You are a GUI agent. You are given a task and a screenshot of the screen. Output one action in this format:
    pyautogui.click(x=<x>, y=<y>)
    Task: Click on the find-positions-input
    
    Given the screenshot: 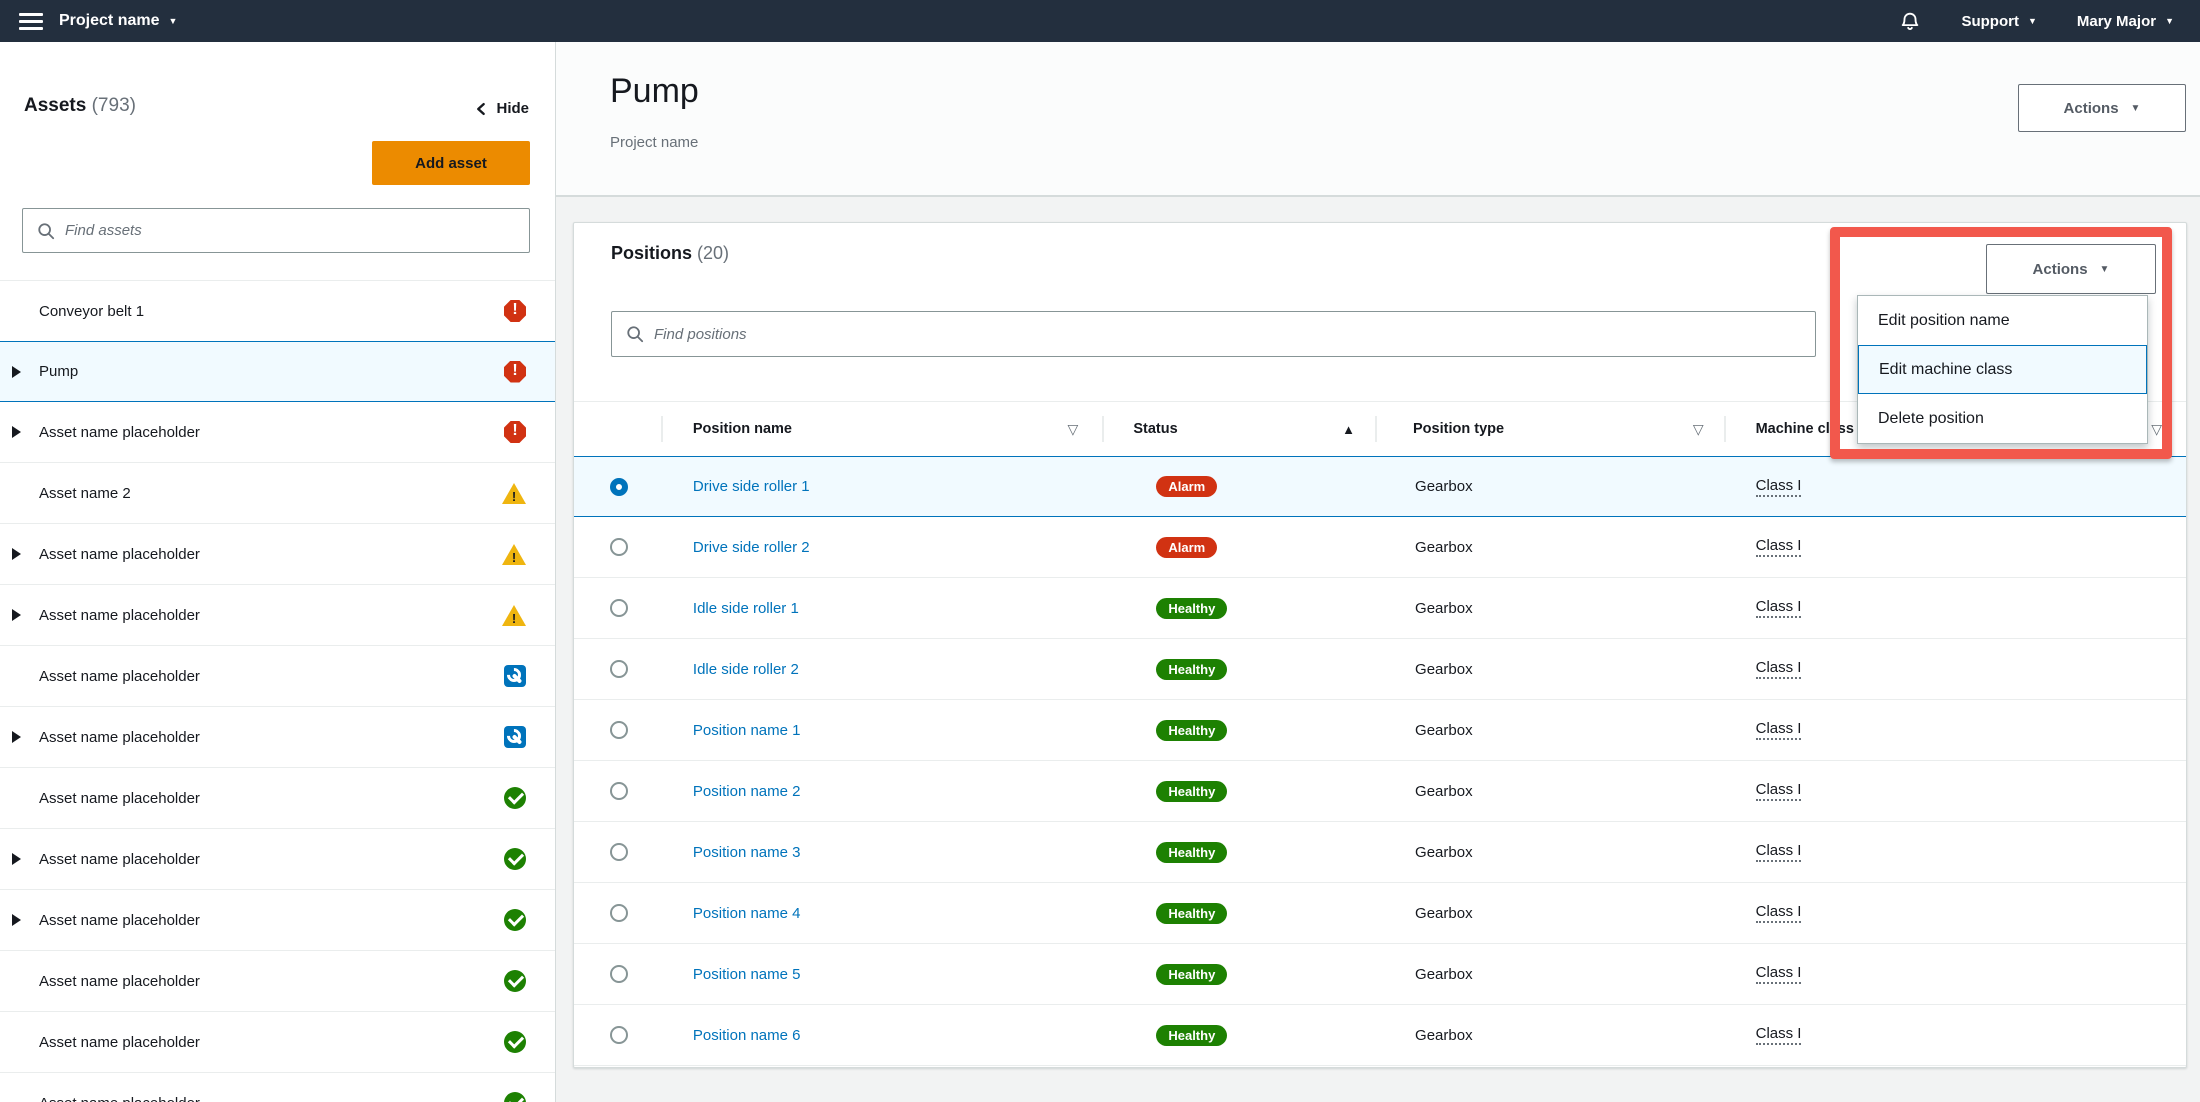 What is the action you would take?
    pyautogui.click(x=1234, y=334)
    